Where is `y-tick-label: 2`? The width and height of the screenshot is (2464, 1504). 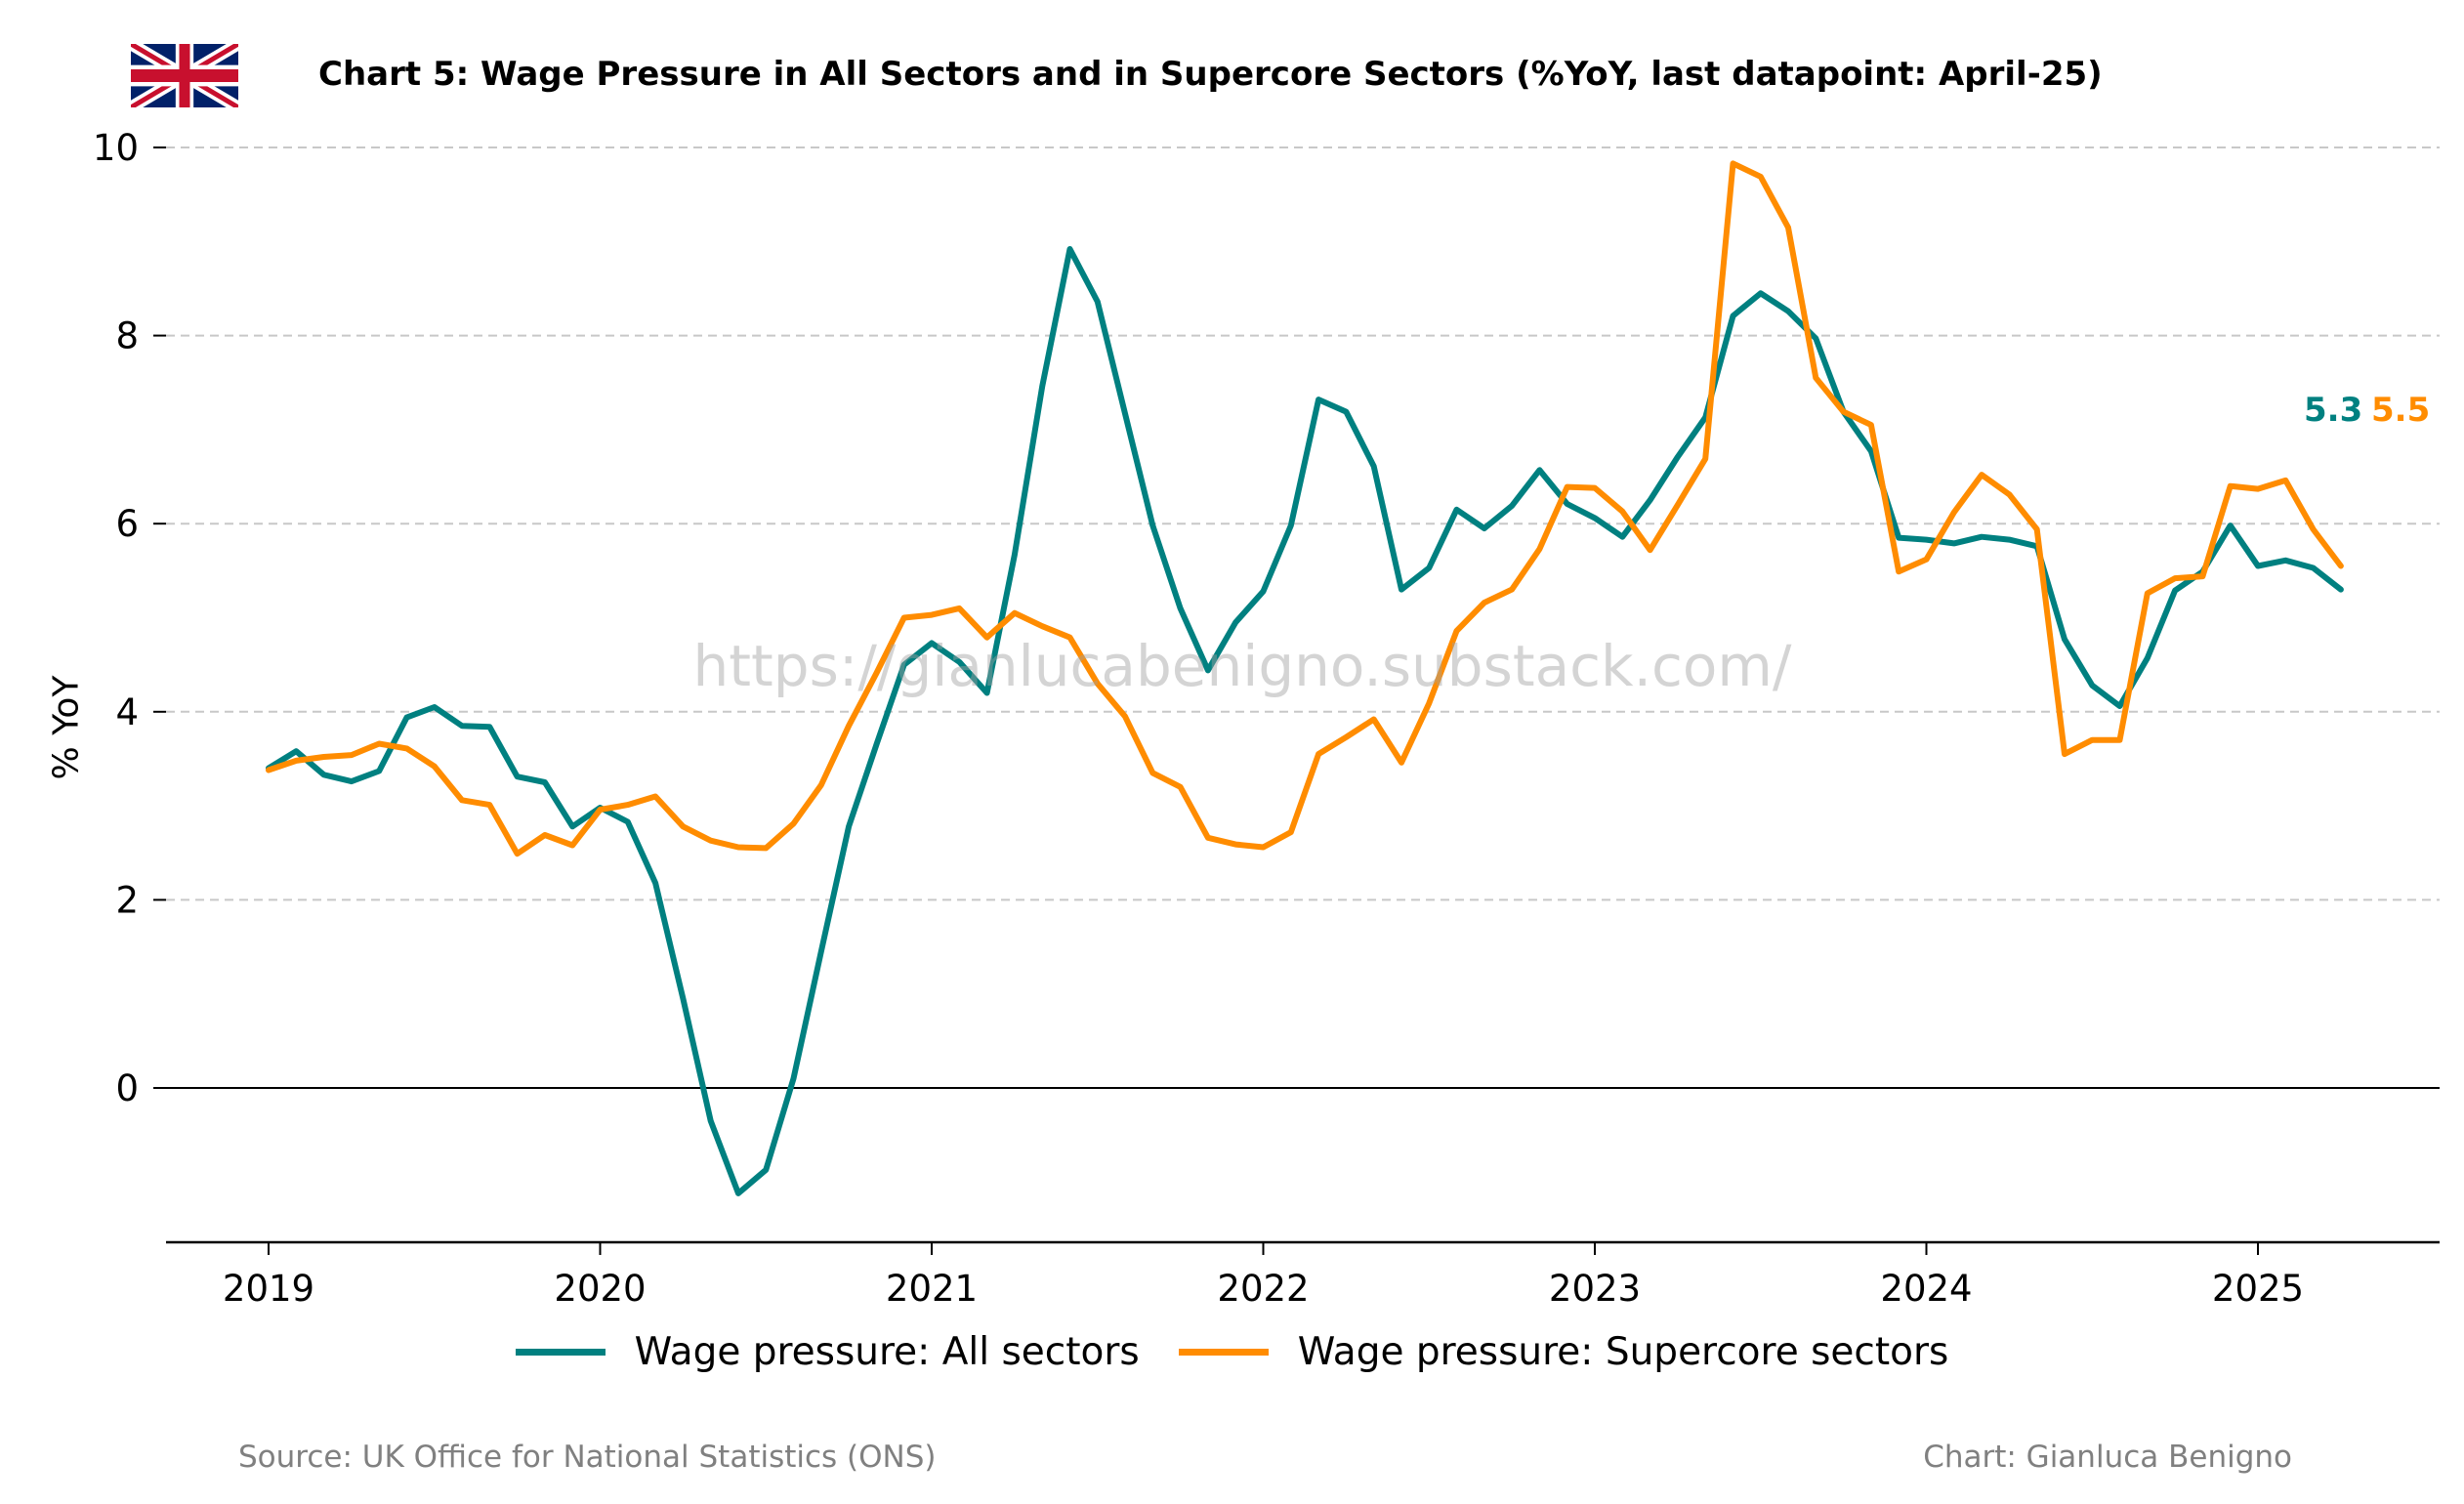
y-tick-label: 2 is located at coordinates (127, 900).